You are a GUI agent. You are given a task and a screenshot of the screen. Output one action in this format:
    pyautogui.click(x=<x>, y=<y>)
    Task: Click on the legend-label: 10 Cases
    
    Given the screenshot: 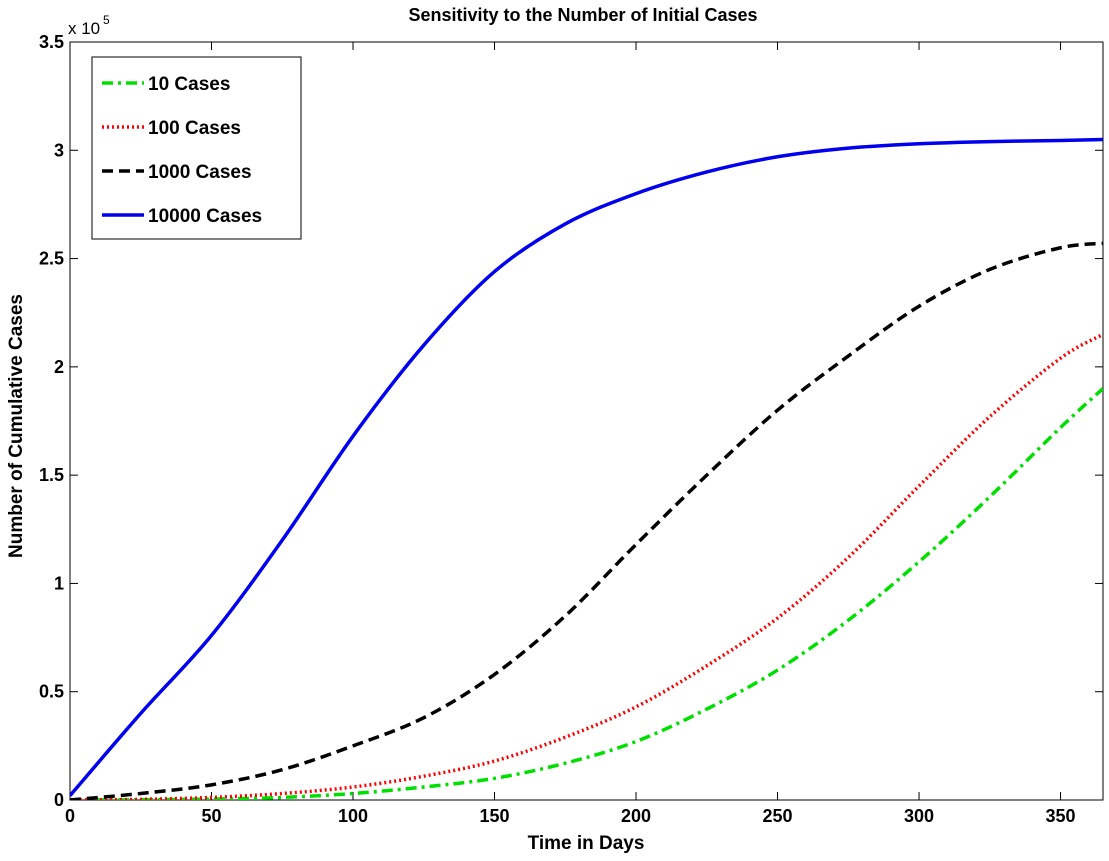 What is the action you would take?
    pyautogui.click(x=189, y=84)
    